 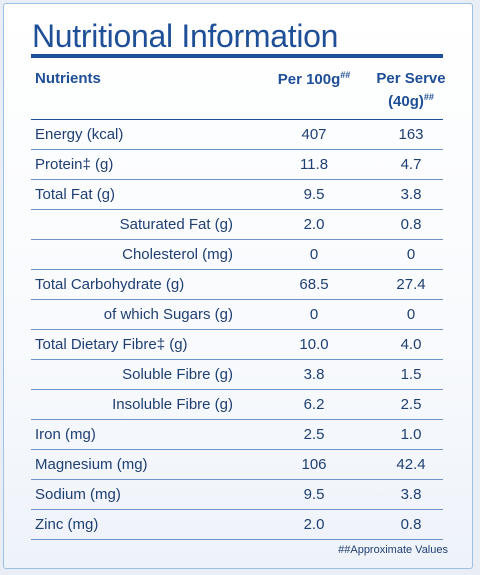 I want to click on header-per-100g: Per 100g##, so click(x=314, y=79).